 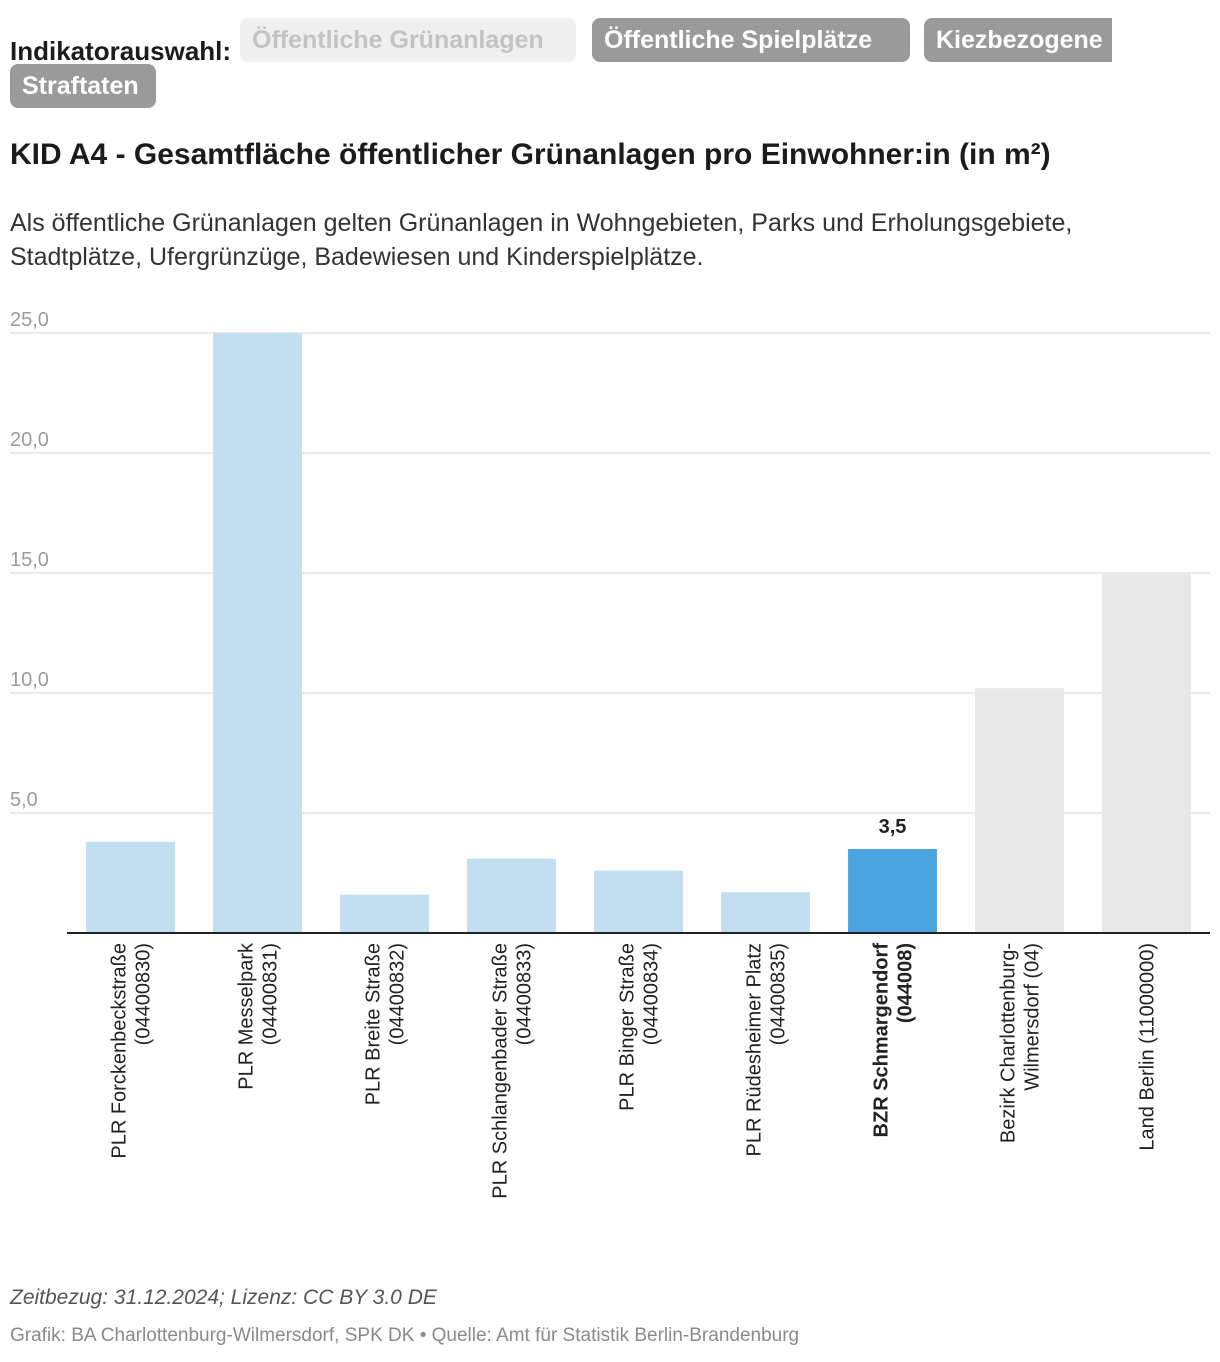 I want to click on y-tick-label: 20,0, so click(x=29, y=440).